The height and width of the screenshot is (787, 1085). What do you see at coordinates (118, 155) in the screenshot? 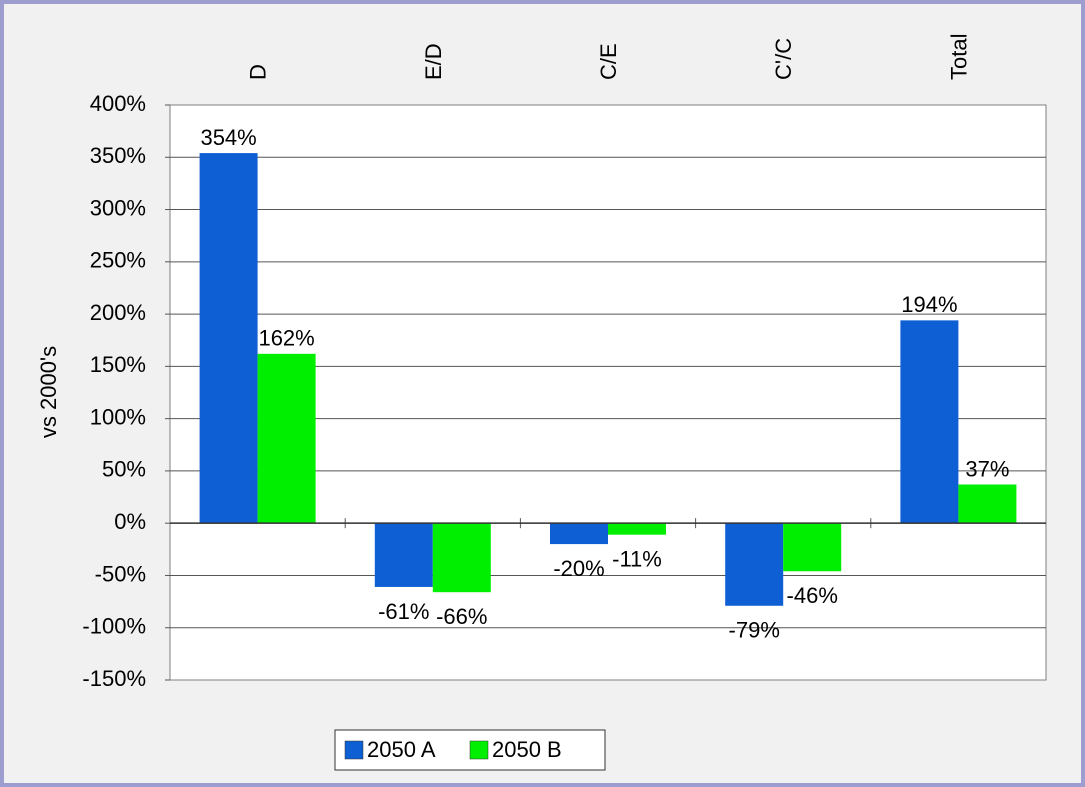
I see `y-tick-label: 350%` at bounding box center [118, 155].